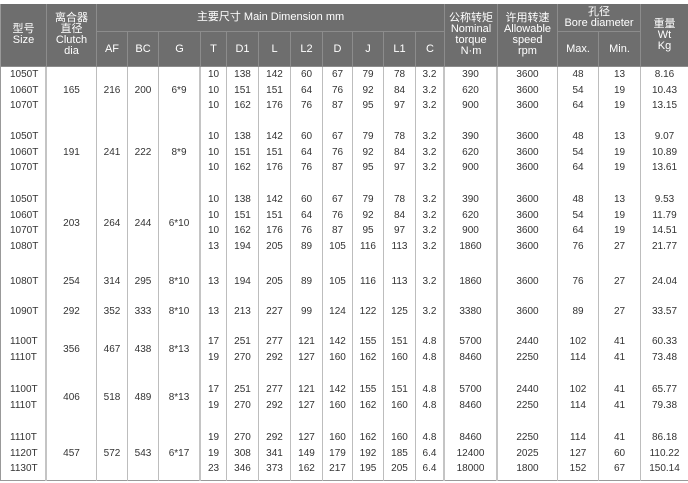 The image size is (688, 483). What do you see at coordinates (399, 469) in the screenshot?
I see `value-l1: 205` at bounding box center [399, 469].